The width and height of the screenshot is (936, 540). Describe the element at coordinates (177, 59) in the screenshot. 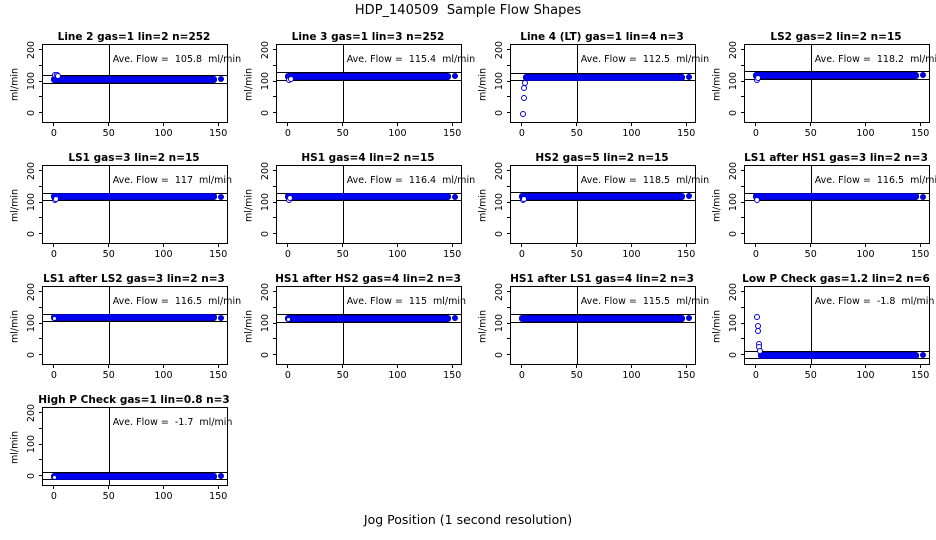

I see `ave-flow-annotation: Ave. Flow = 105.8 ml/min` at that location.